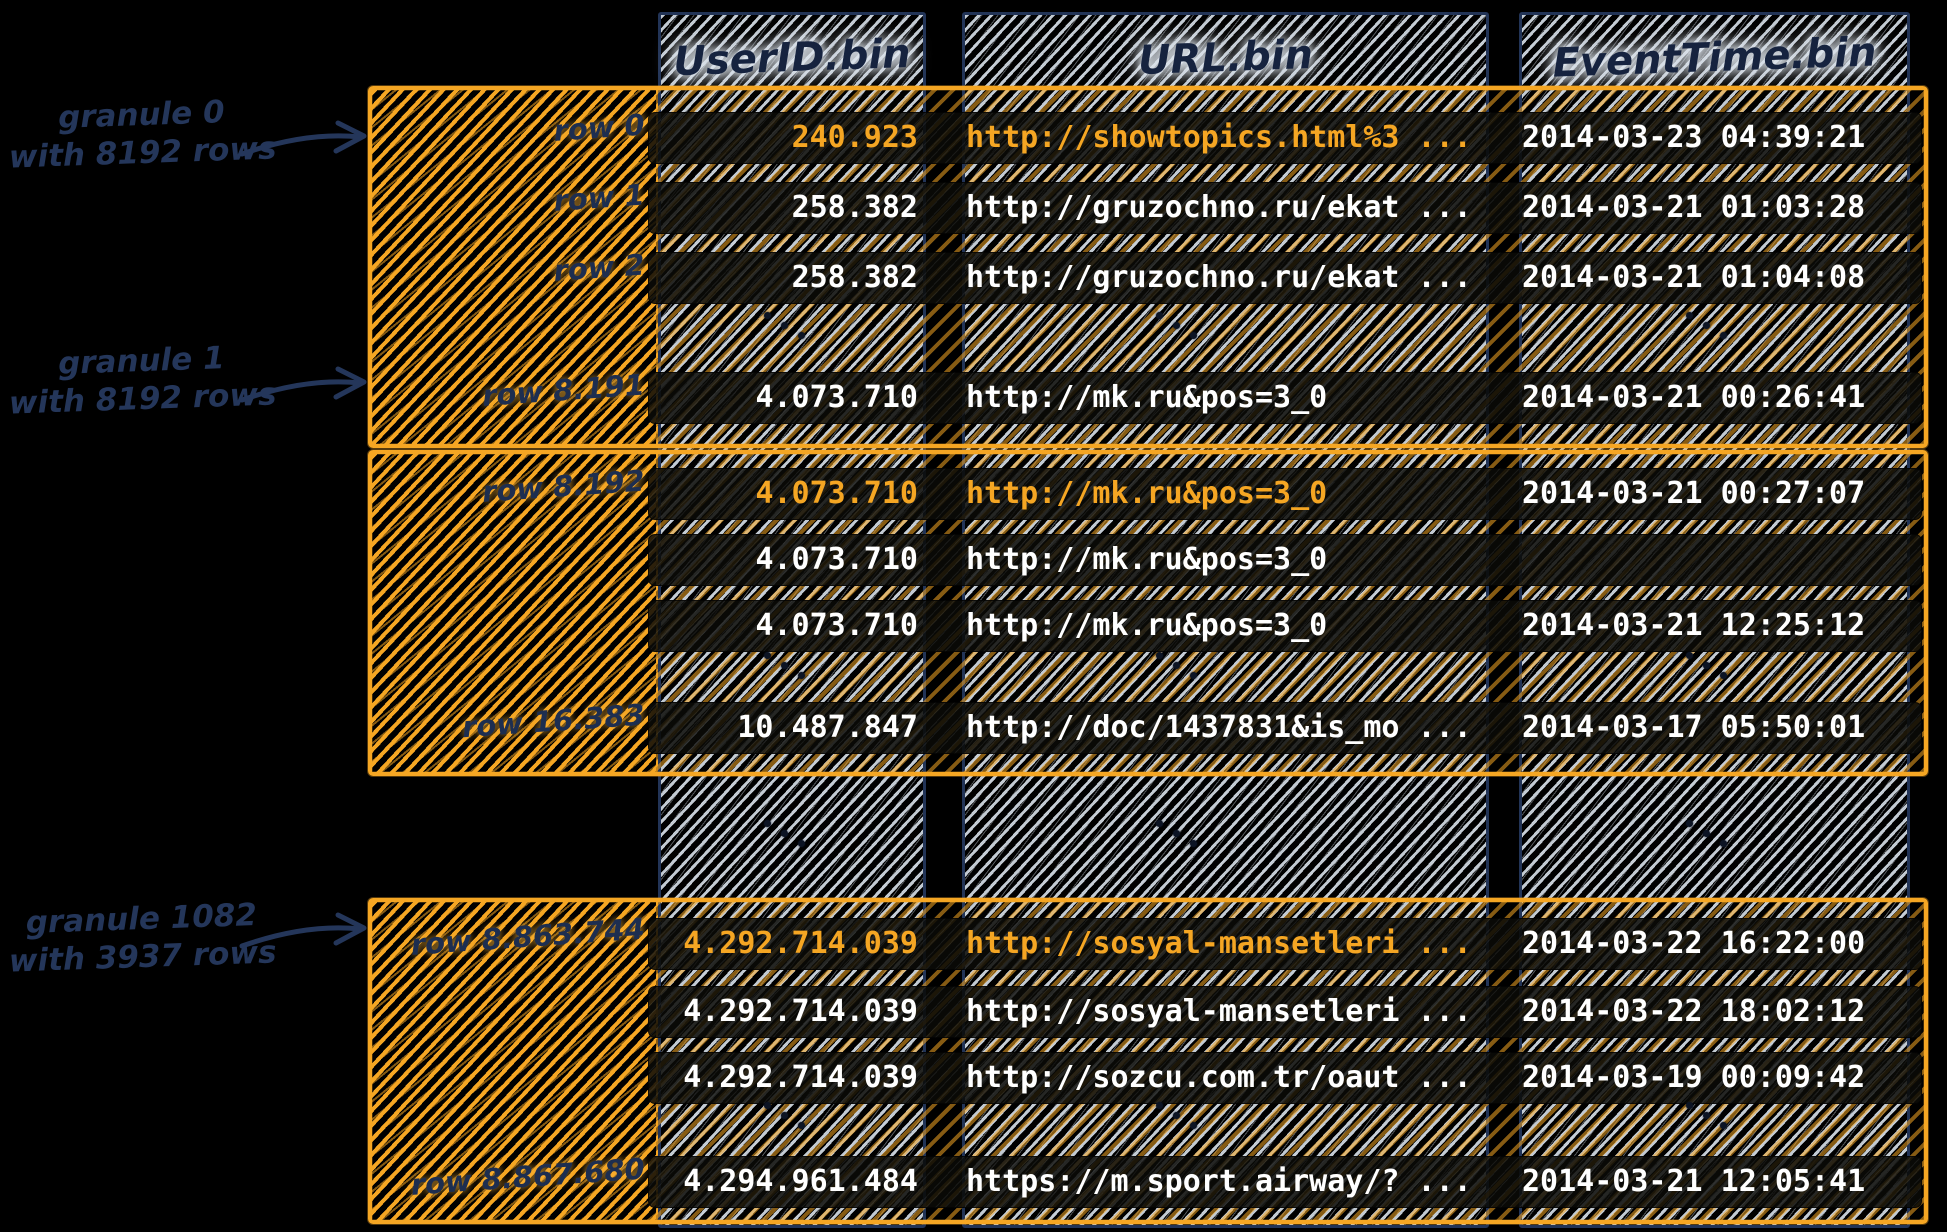 Image resolution: width=1947 pixels, height=1232 pixels. Describe the element at coordinates (1694, 943) in the screenshot. I see `eventtime-cell: 2014-03-22 16:22:00` at that location.